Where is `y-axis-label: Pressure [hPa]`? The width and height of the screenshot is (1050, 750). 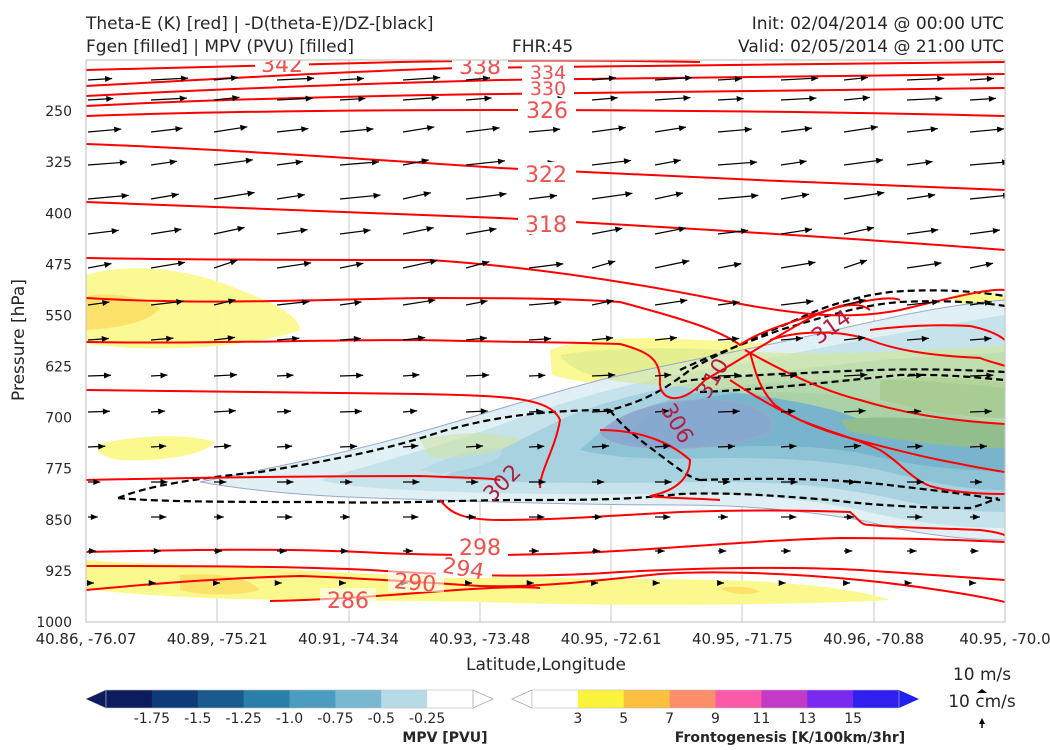
y-axis-label: Pressure [hPa] is located at coordinates (19, 340).